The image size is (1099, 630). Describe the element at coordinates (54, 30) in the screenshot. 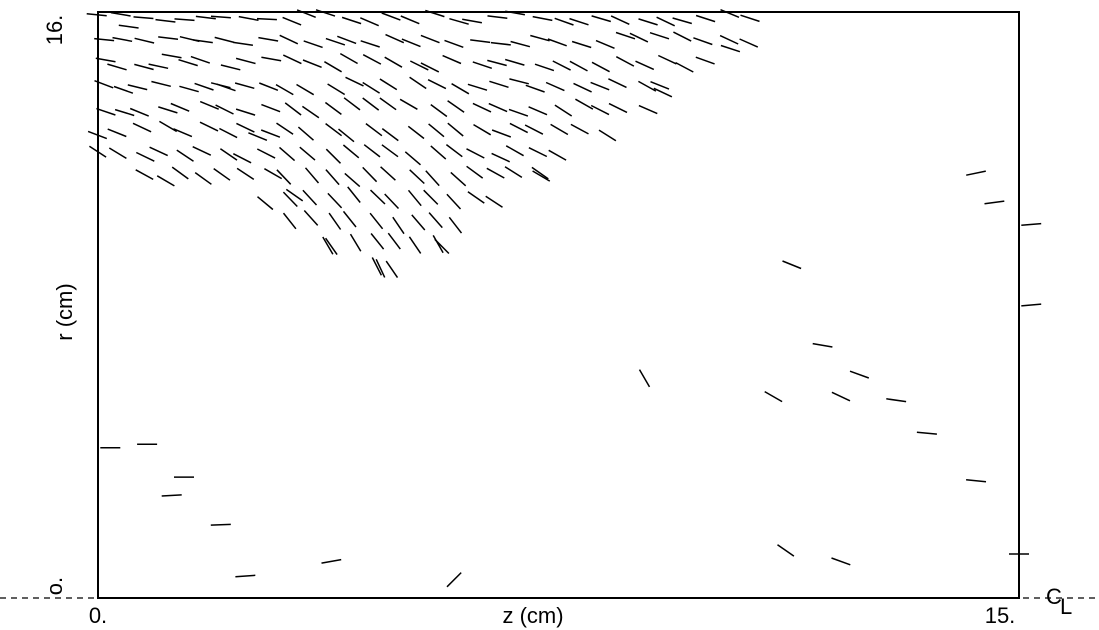

I see `y-tick-label-max: 16.` at that location.